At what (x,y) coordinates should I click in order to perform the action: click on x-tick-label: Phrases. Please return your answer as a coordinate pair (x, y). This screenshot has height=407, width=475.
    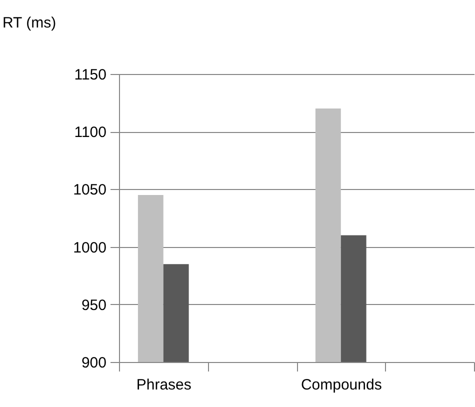
    Looking at the image, I should click on (164, 385).